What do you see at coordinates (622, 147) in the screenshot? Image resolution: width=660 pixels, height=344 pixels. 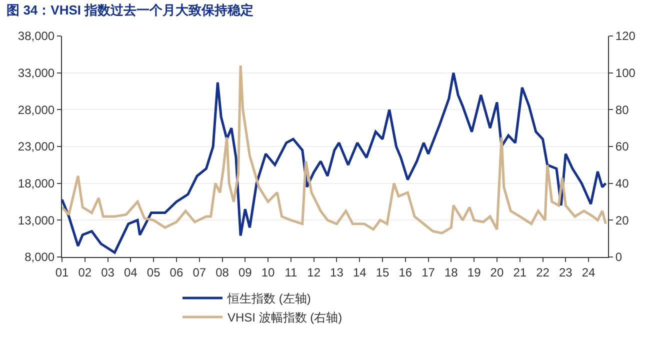 I see `y2-tick-label: 60` at bounding box center [622, 147].